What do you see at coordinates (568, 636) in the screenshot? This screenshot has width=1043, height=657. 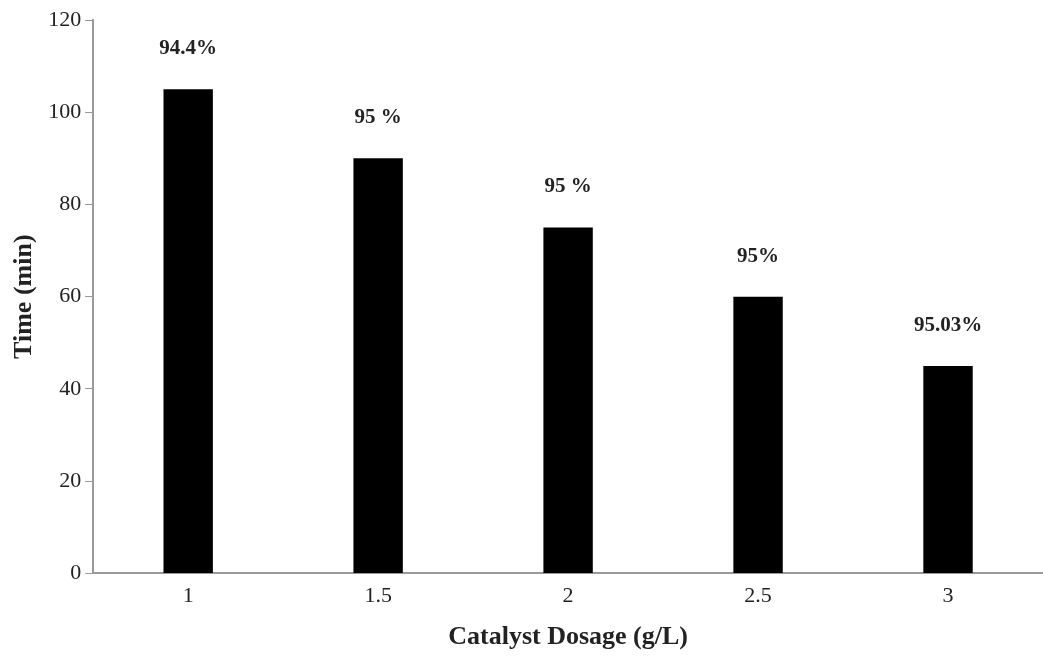 I see `x-axis-title: Catalyst Dosage (g/L)` at bounding box center [568, 636].